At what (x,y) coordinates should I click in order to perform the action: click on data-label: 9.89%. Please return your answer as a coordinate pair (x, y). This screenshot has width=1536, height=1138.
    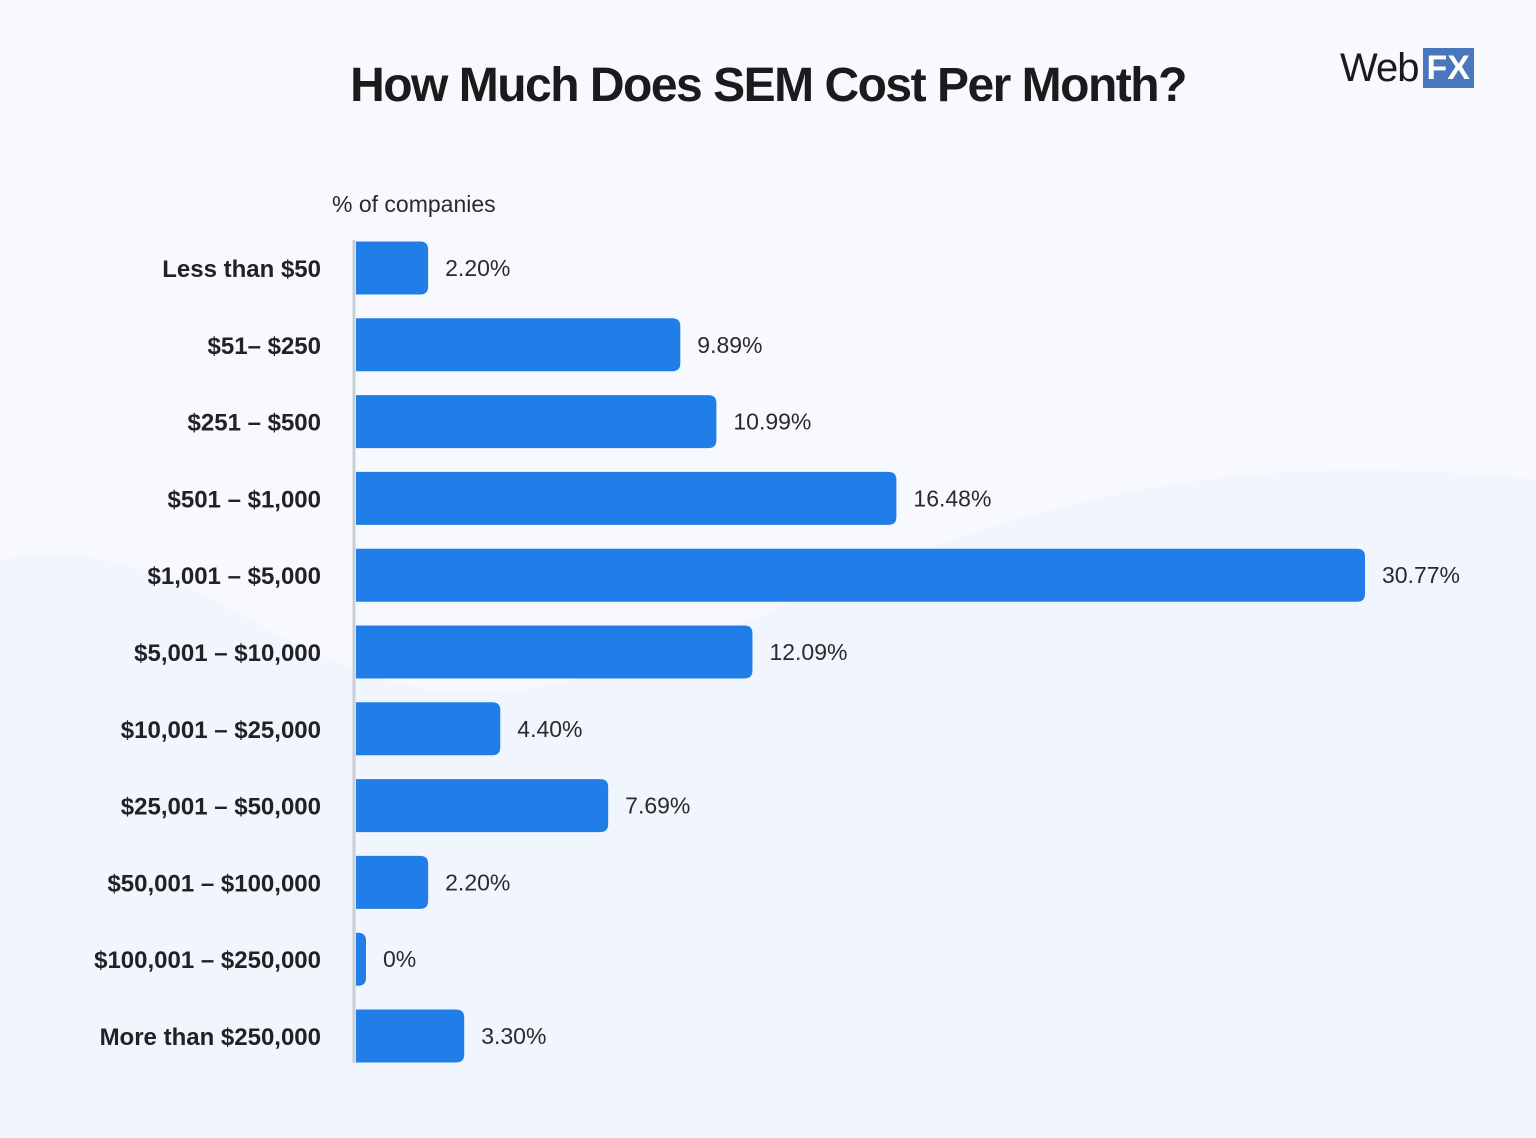
    Looking at the image, I should click on (729, 345).